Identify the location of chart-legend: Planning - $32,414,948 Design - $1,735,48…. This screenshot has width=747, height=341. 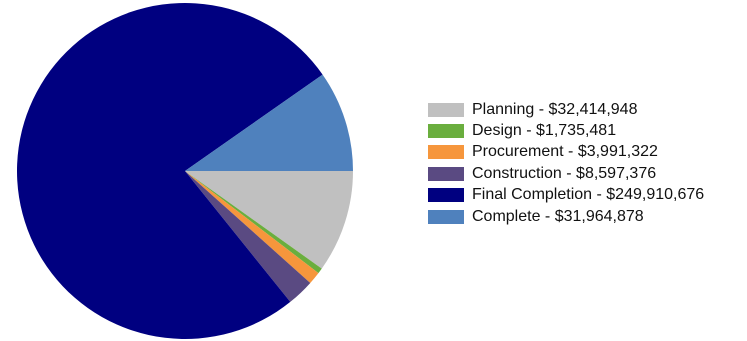
(566, 163).